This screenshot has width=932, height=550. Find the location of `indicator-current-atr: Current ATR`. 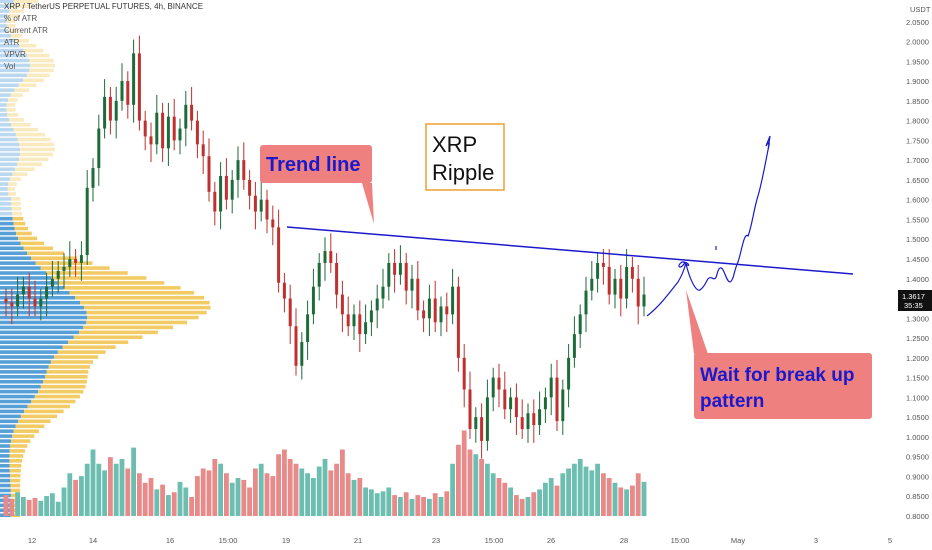

indicator-current-atr: Current ATR is located at coordinates (26, 30).